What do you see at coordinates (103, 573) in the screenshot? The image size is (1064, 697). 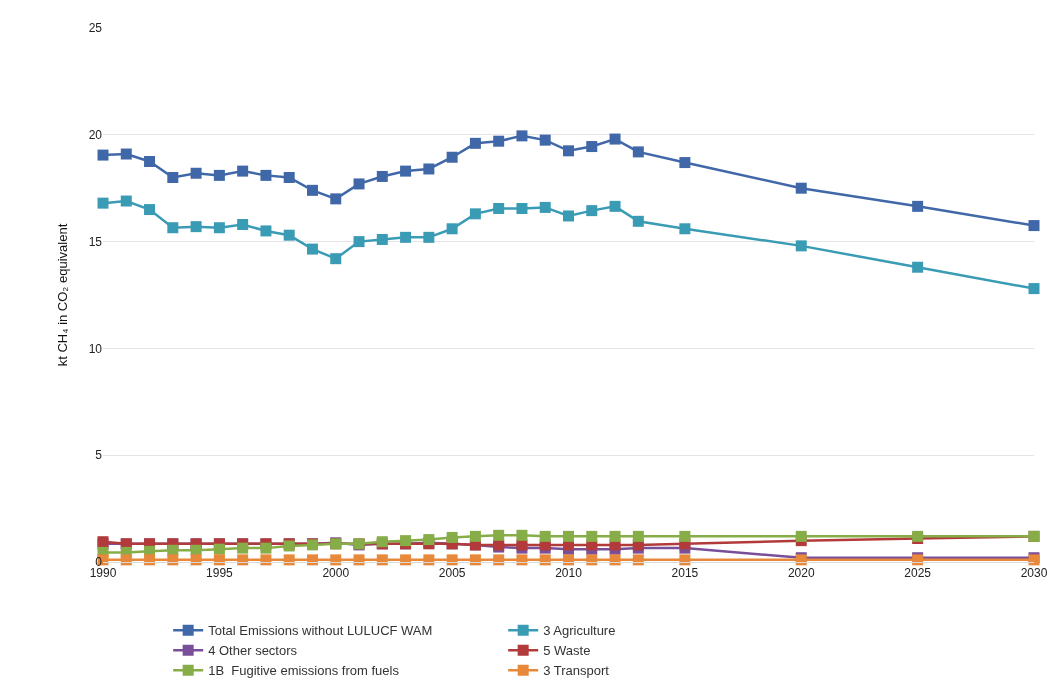 I see `x-tick-label: 1990` at bounding box center [103, 573].